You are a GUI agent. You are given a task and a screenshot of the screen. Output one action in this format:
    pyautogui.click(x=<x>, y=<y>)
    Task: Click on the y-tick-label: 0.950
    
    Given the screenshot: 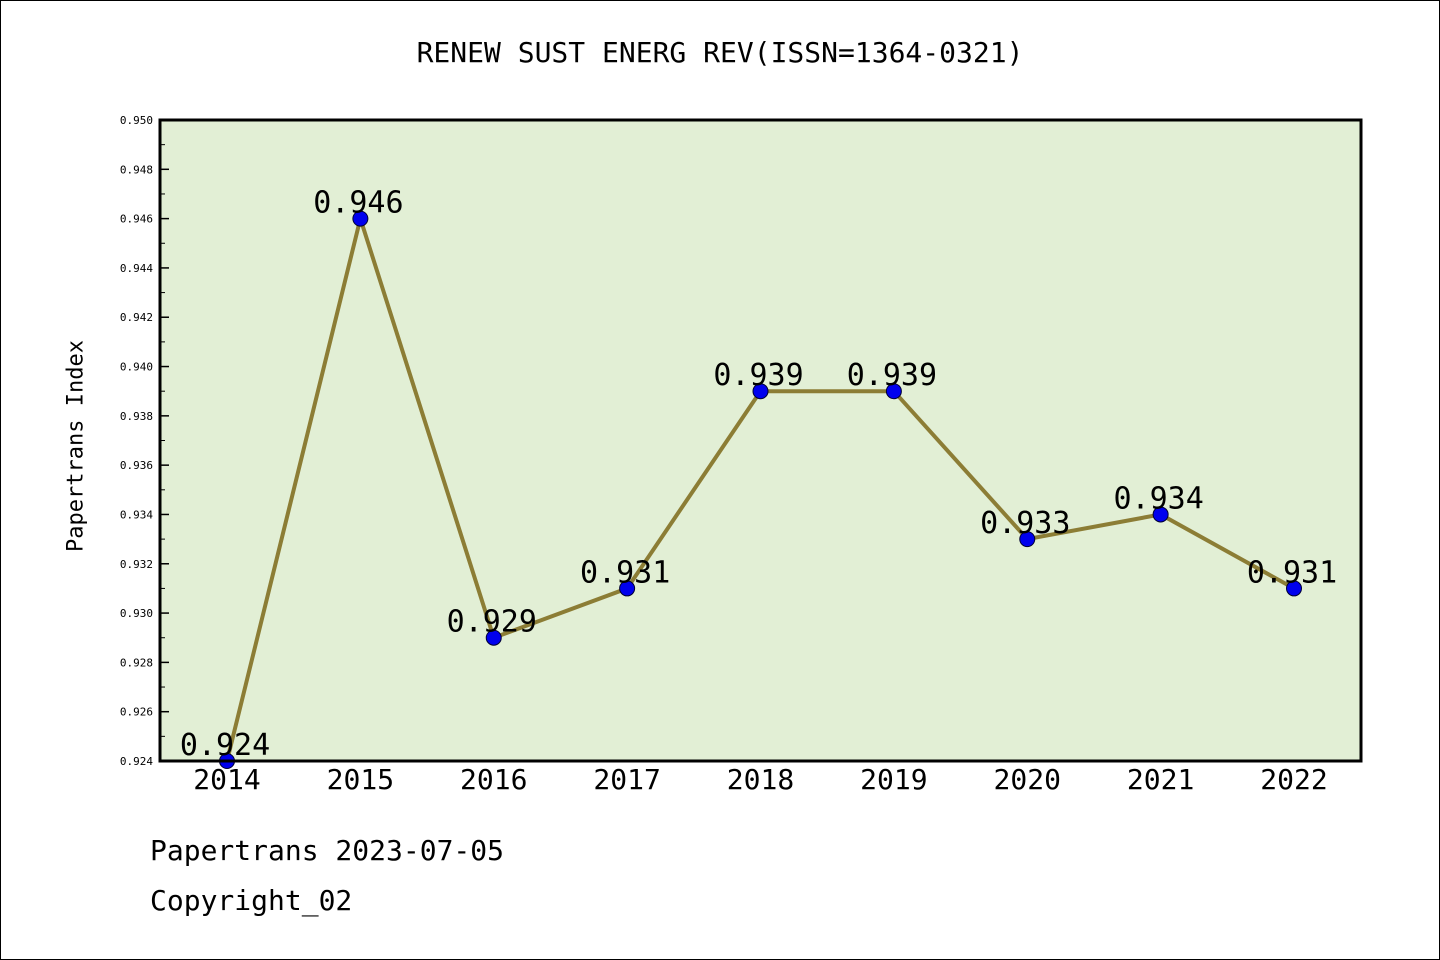 What is the action you would take?
    pyautogui.click(x=136, y=120)
    